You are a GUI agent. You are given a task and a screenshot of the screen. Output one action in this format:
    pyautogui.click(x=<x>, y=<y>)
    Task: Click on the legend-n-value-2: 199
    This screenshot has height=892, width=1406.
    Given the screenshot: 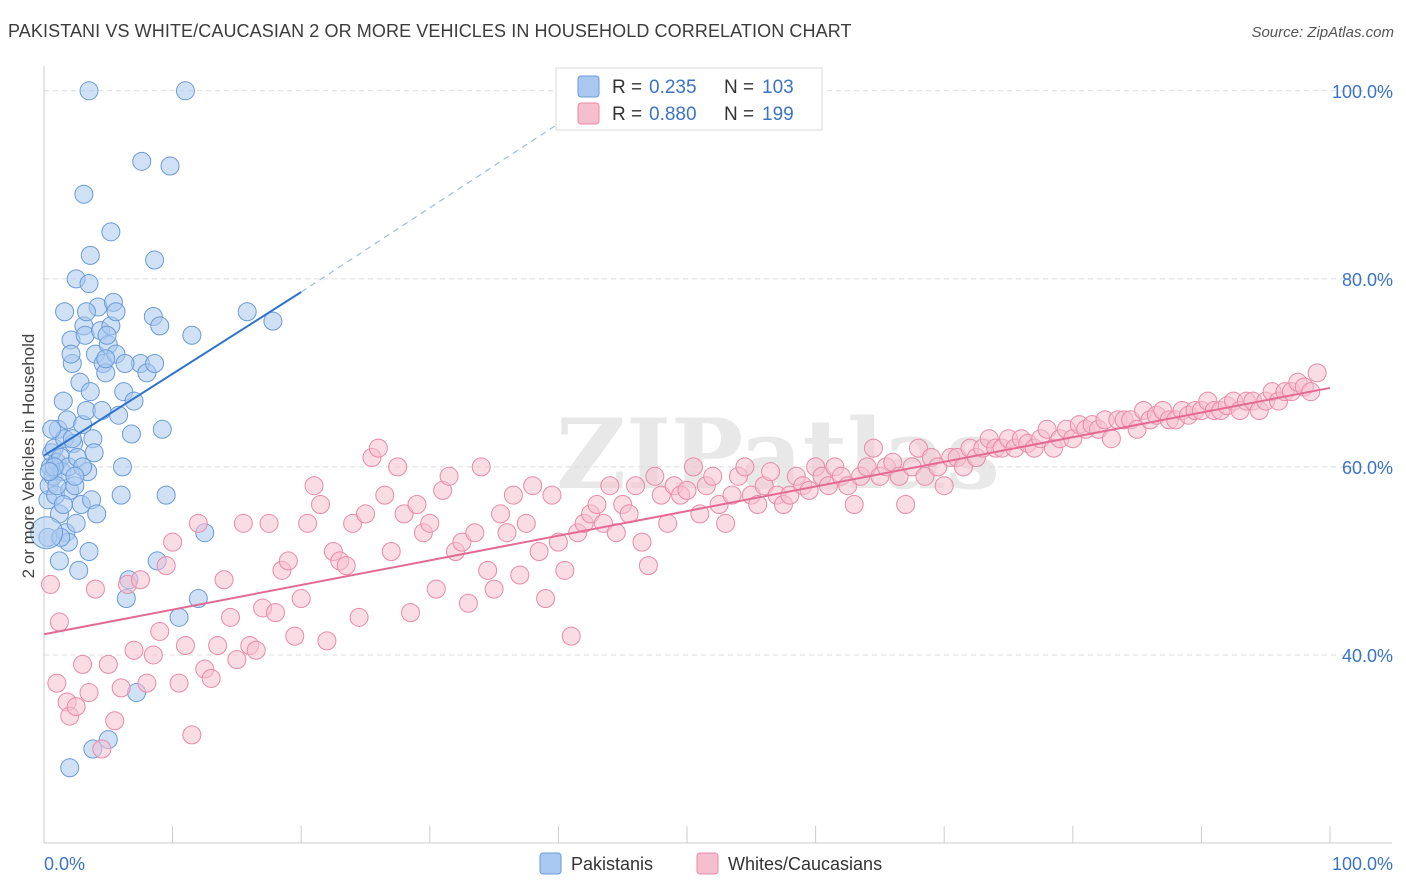 What is the action you would take?
    pyautogui.click(x=778, y=114)
    